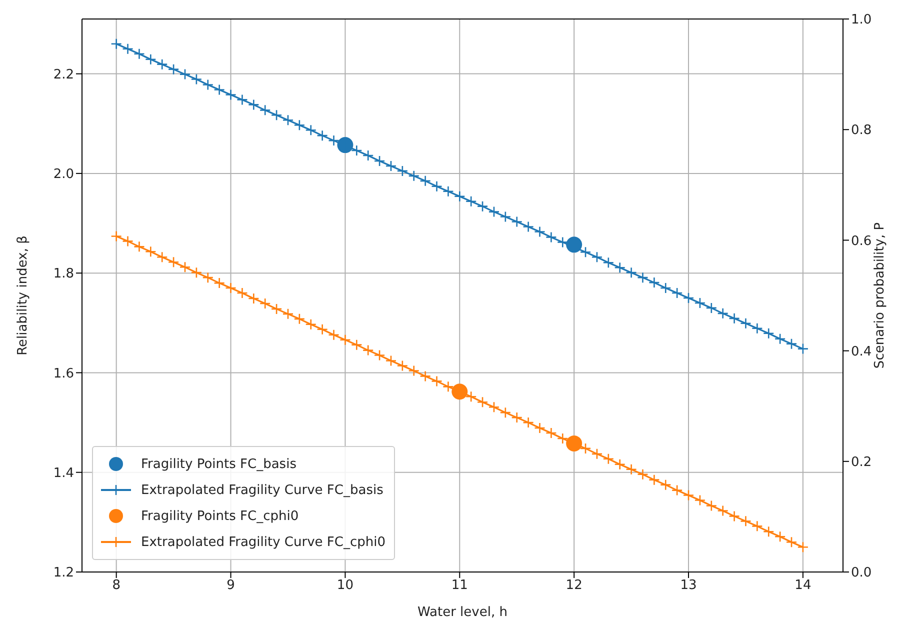  I want to click on y2-tick-label: 0.6, so click(861, 241).